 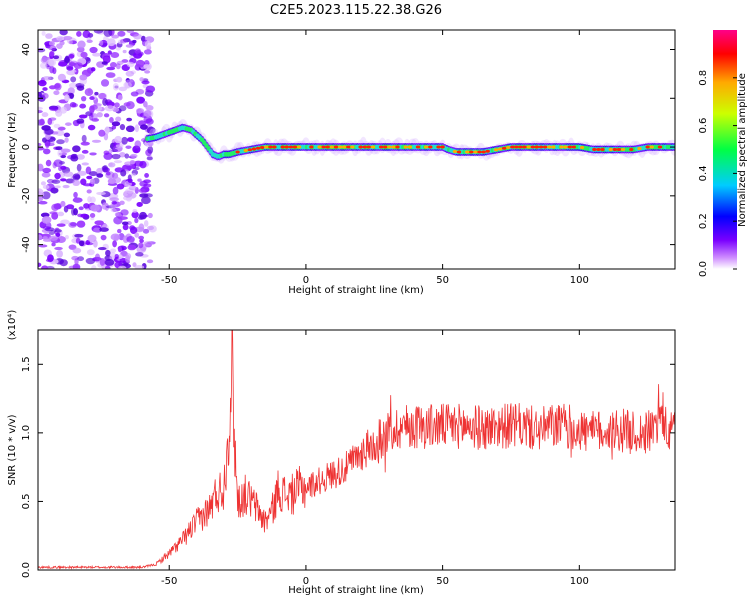 I want to click on colorbar-tick-label: 0.6, so click(x=703, y=126).